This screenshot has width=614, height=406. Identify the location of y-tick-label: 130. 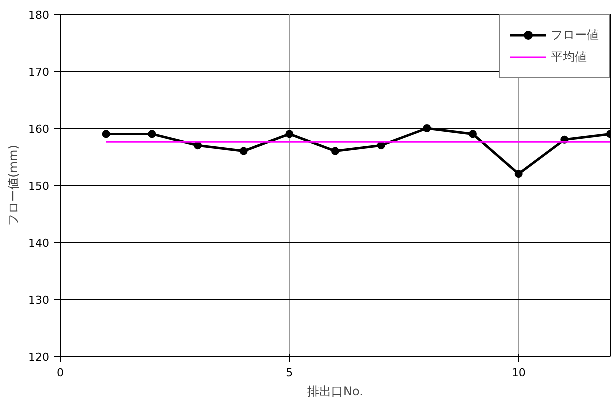
(39, 300).